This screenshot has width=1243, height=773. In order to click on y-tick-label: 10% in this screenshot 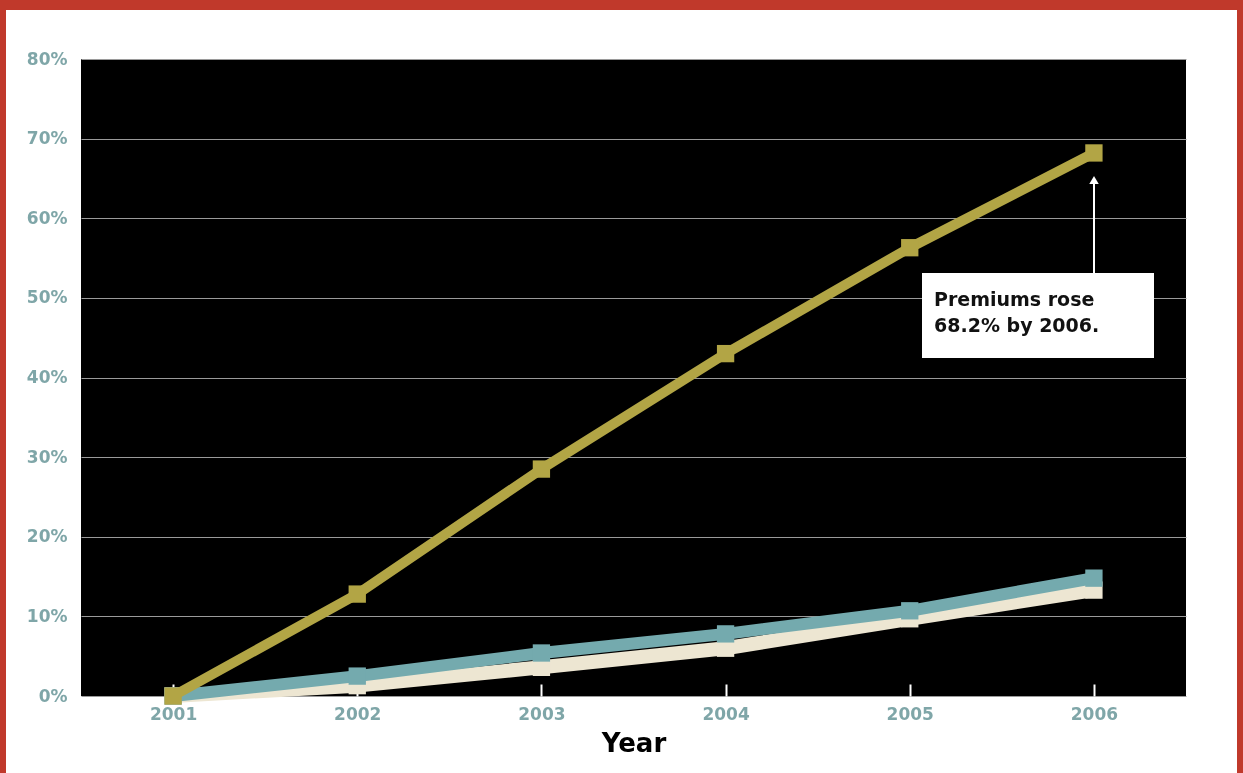, I will do `click(47, 615)`.